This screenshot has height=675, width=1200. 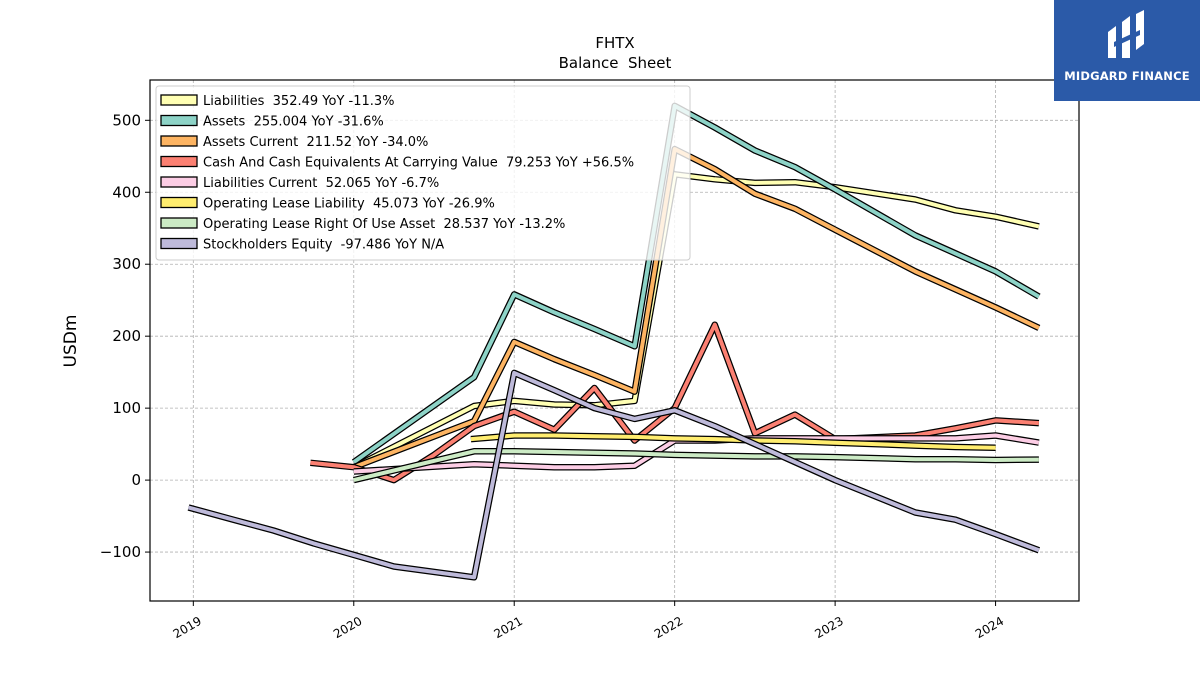 I want to click on legend-box, so click(x=423, y=173).